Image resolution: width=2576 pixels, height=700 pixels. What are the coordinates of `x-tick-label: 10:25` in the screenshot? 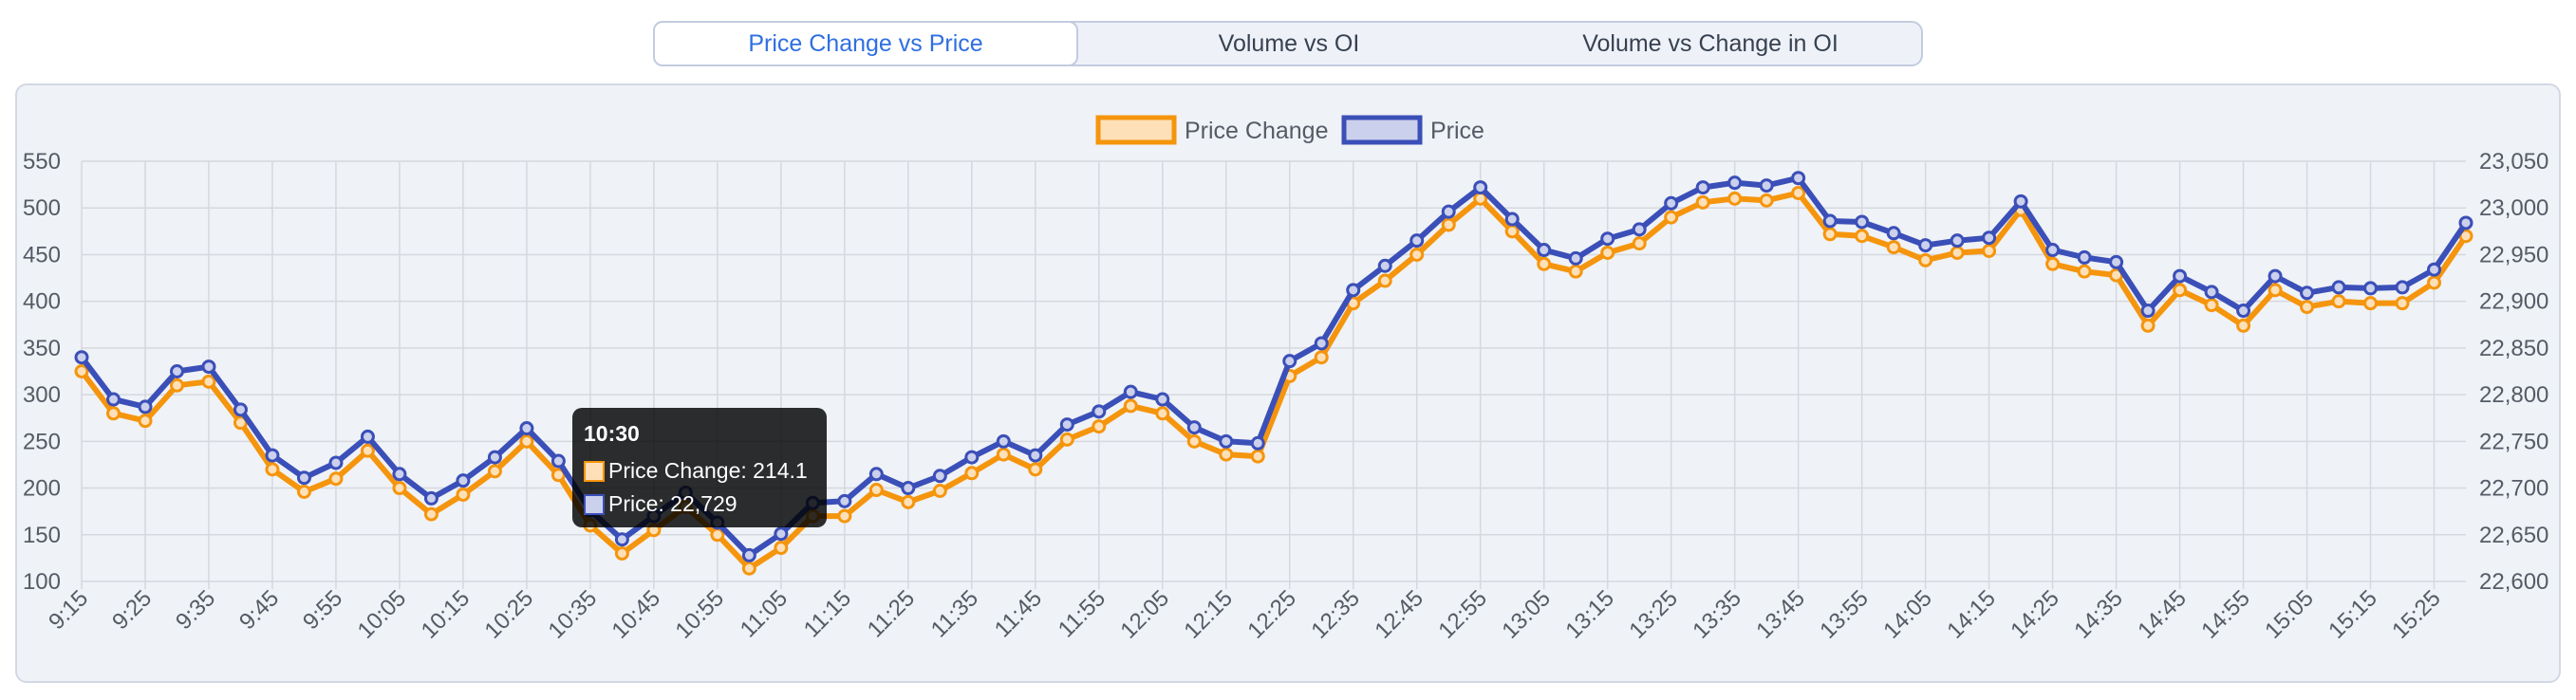 It's located at (510, 614).